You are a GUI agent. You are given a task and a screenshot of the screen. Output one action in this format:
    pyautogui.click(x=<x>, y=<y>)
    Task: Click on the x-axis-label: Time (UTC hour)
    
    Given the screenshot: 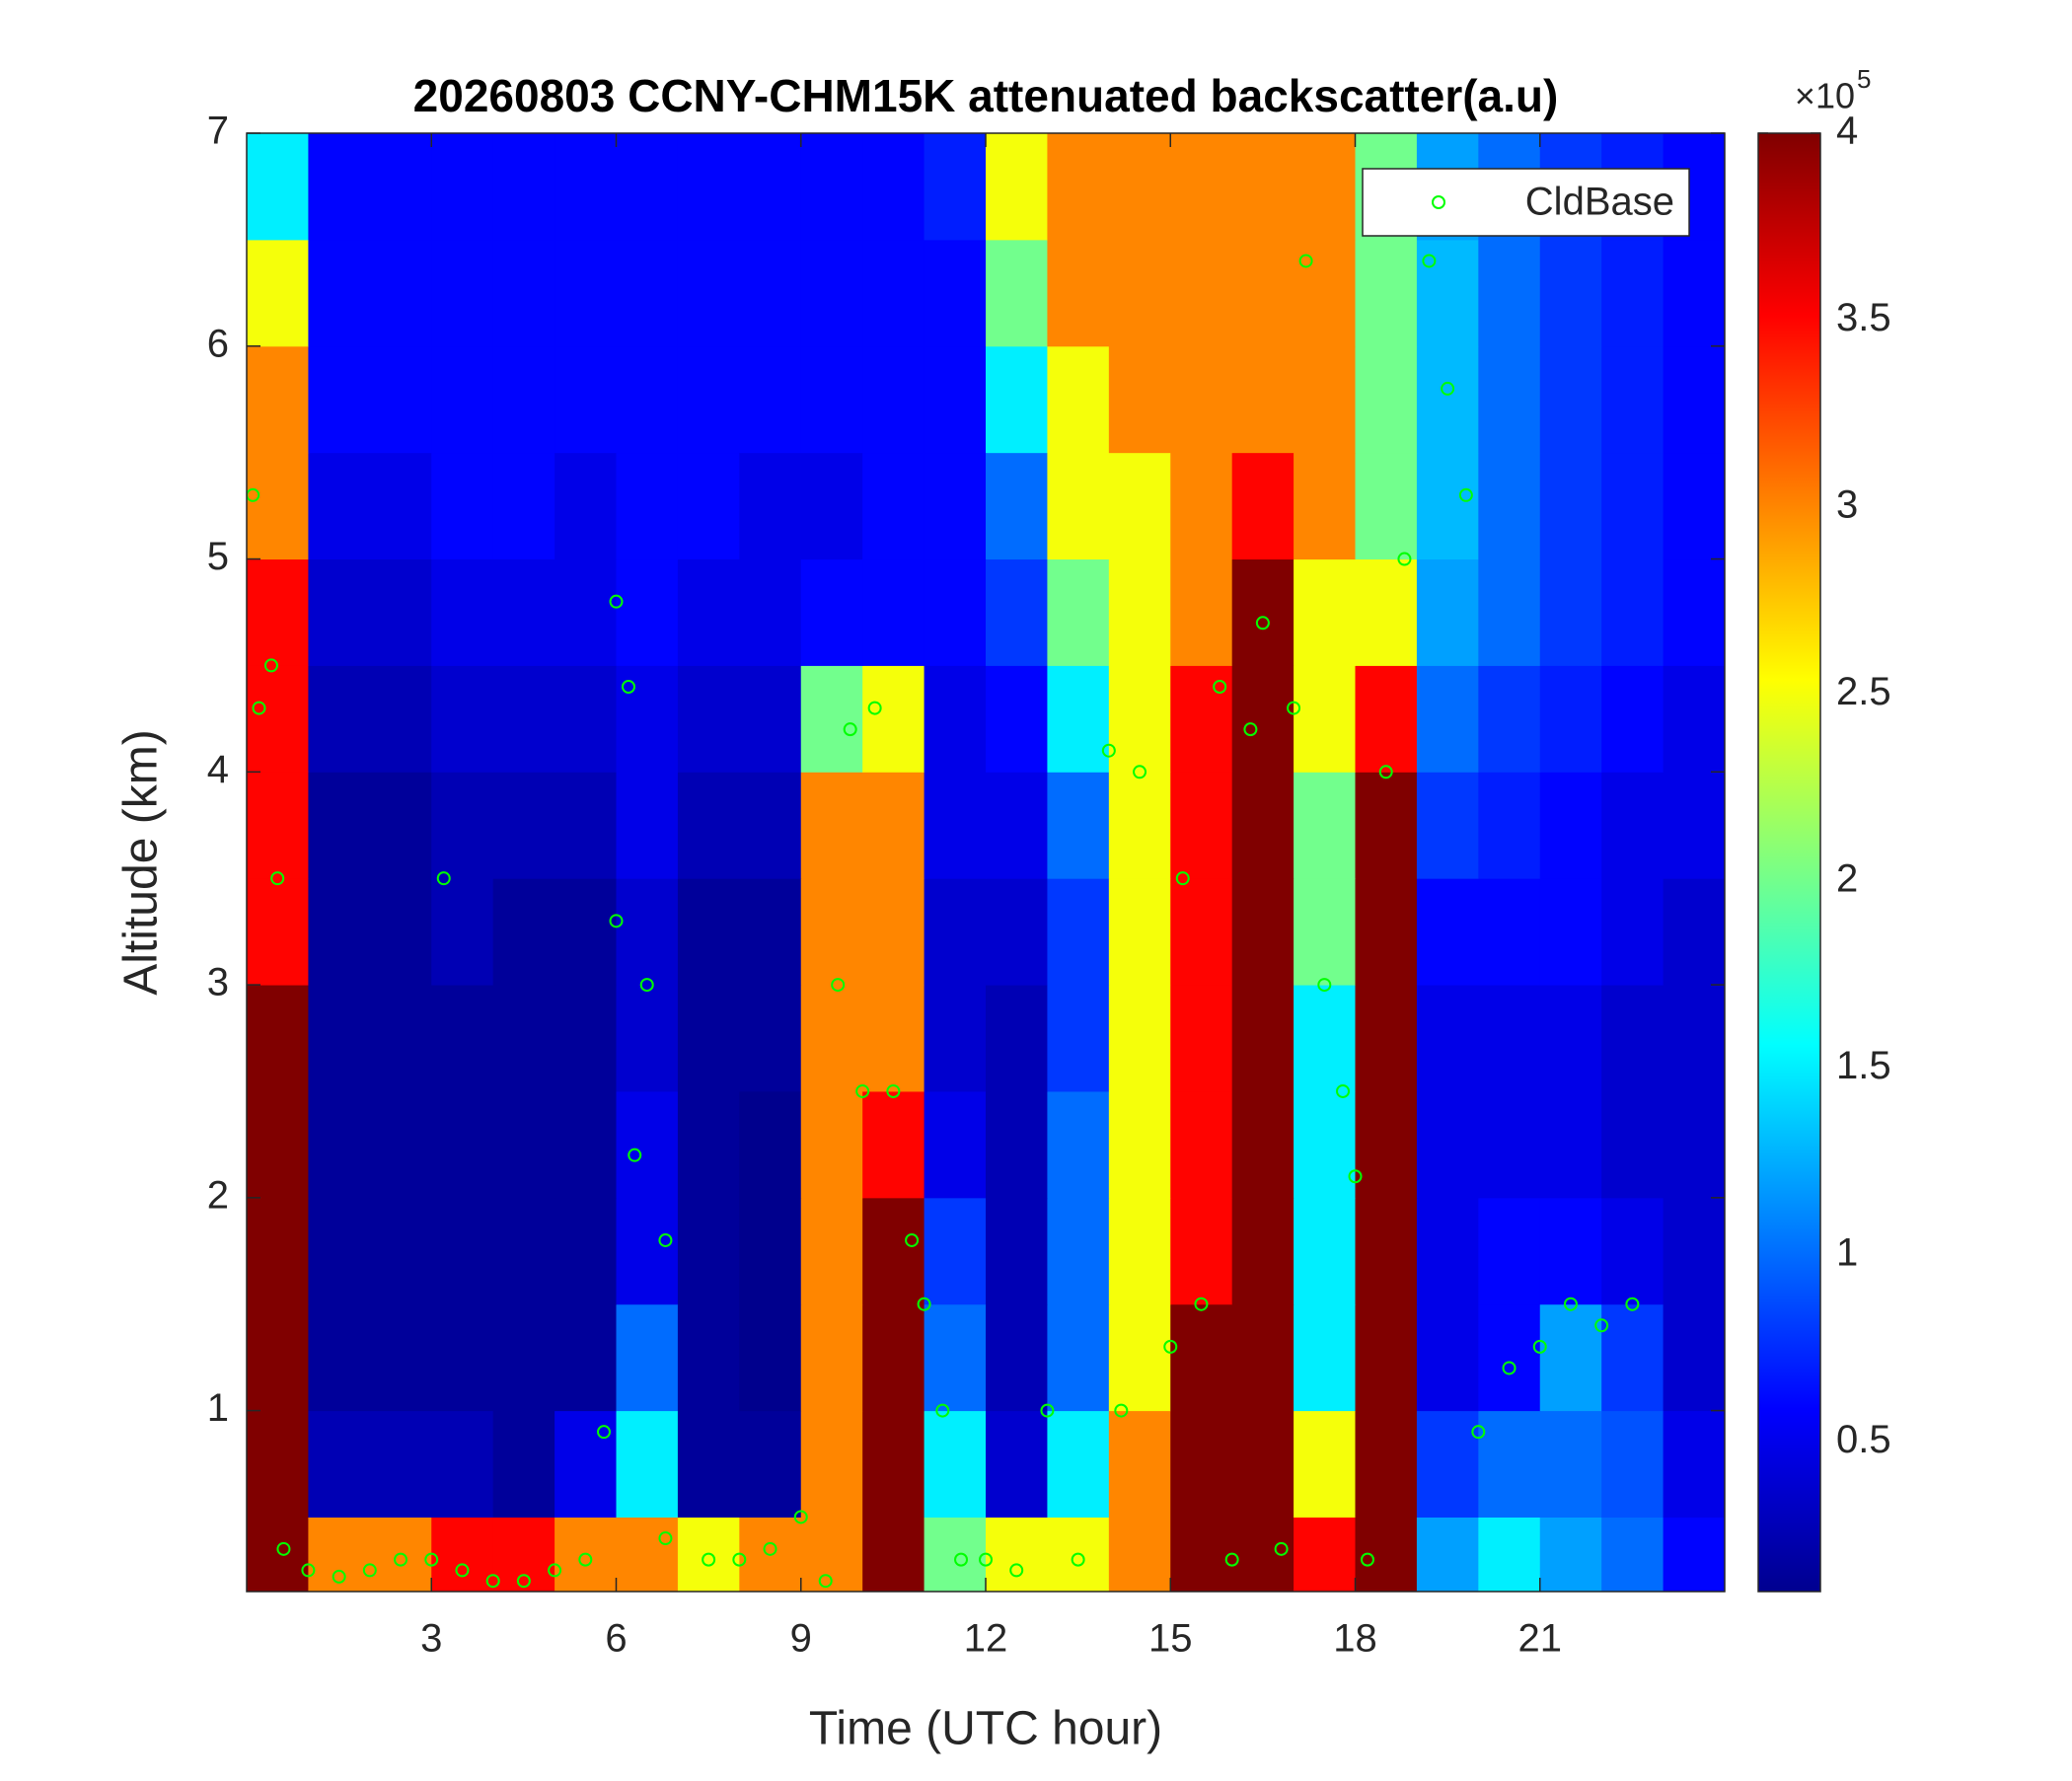 What is the action you would take?
    pyautogui.click(x=986, y=1729)
    